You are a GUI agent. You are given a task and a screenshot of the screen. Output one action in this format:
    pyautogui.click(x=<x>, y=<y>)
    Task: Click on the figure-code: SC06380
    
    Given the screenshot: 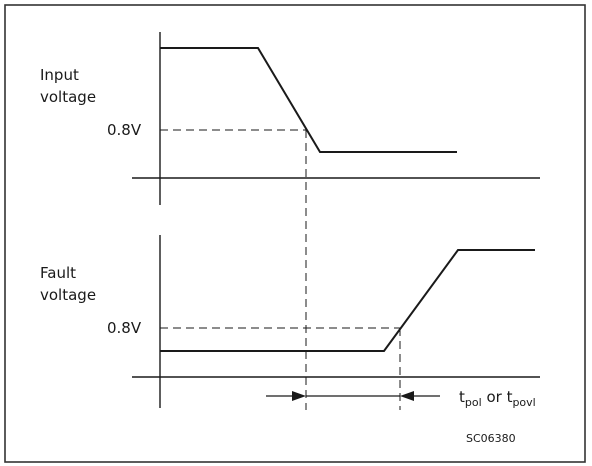 What is the action you would take?
    pyautogui.click(x=491, y=438)
    